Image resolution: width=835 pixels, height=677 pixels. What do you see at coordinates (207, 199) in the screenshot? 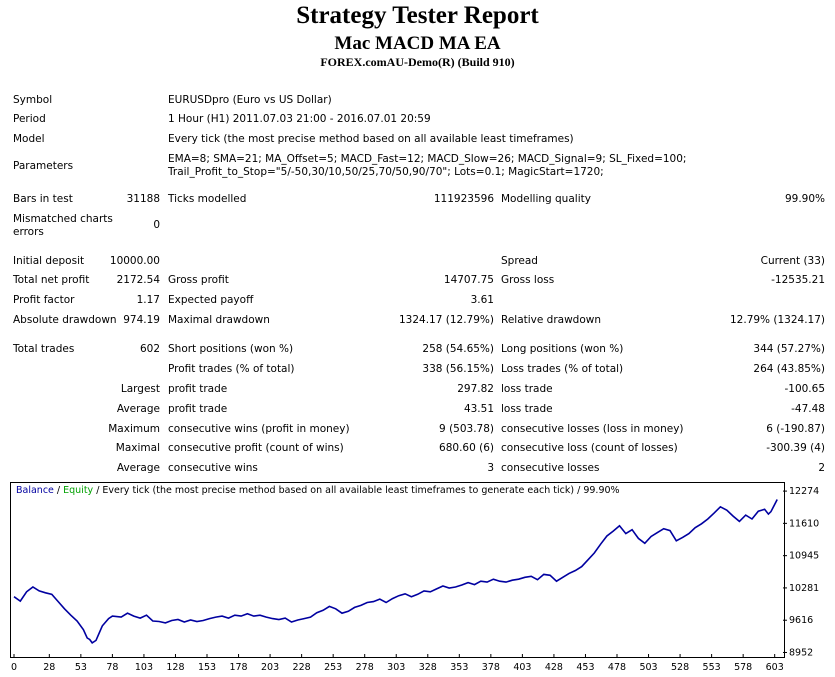
I see `ticks-label: Ticks modelled` at bounding box center [207, 199].